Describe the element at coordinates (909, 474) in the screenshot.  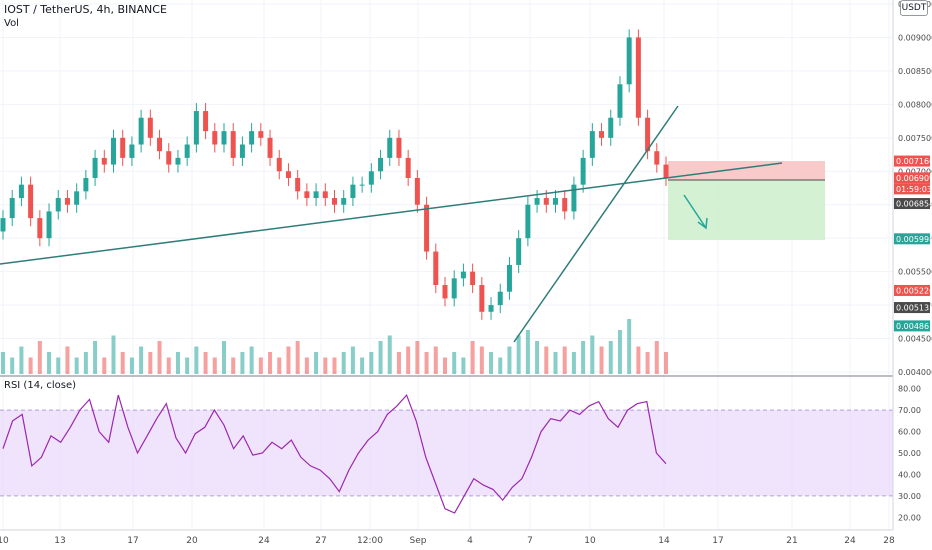
I see `rsi-tick-label: 40.00` at that location.